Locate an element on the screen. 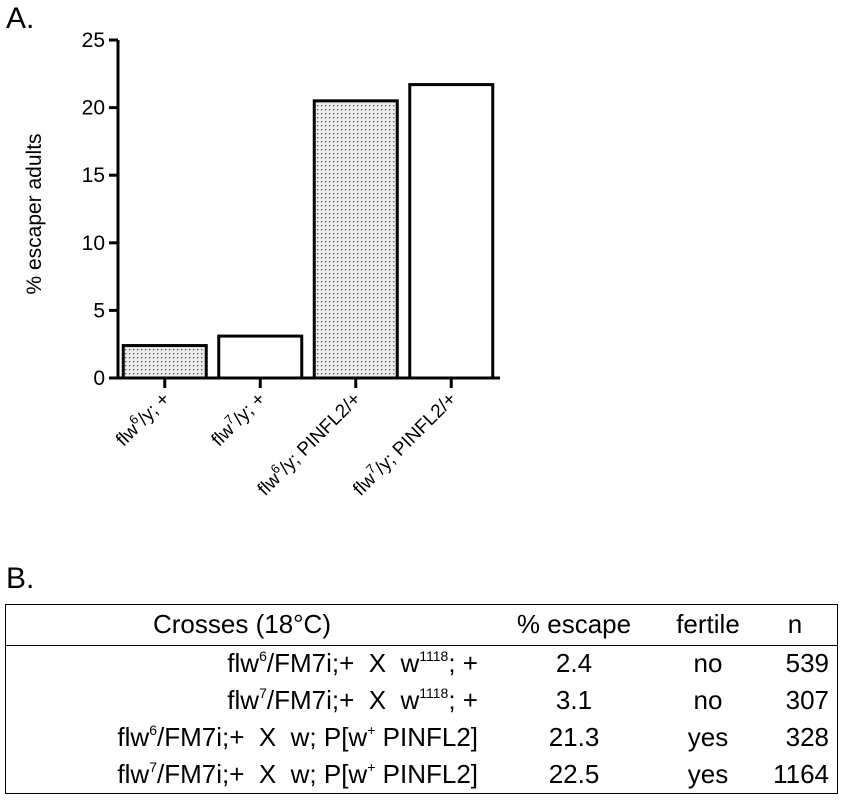  escape-cell: 3.1 is located at coordinates (574, 700).